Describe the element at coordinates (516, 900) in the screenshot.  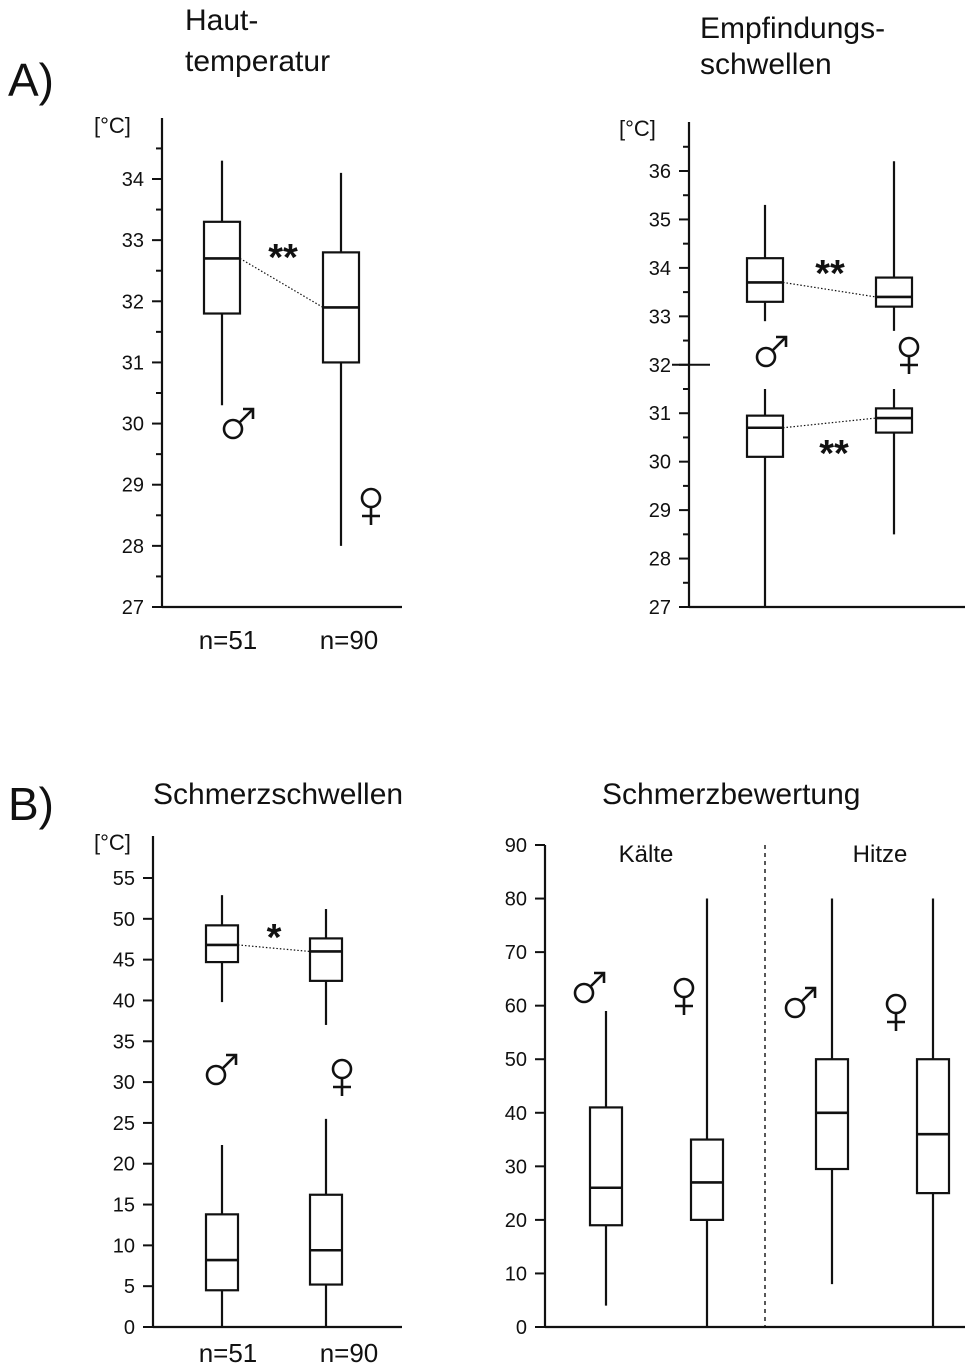
I see `y-tick-label: 80` at that location.